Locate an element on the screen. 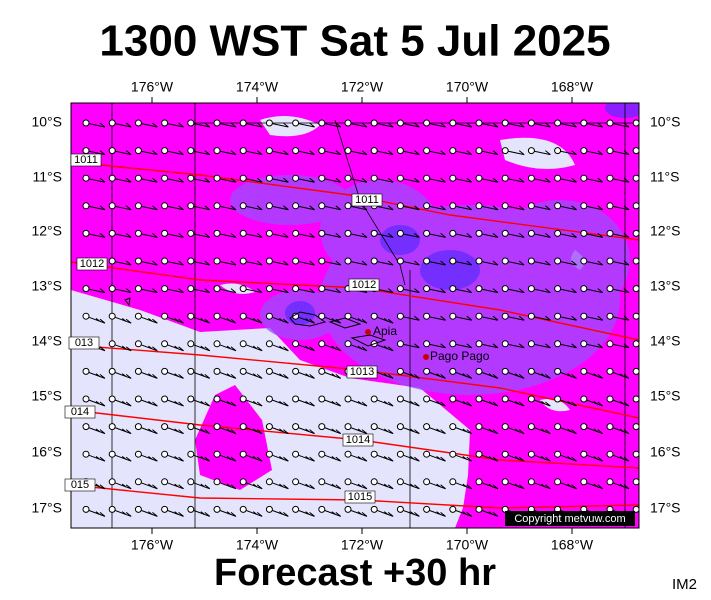 This screenshot has width=711, height=600. lat-label: 11°S is located at coordinates (664, 177).